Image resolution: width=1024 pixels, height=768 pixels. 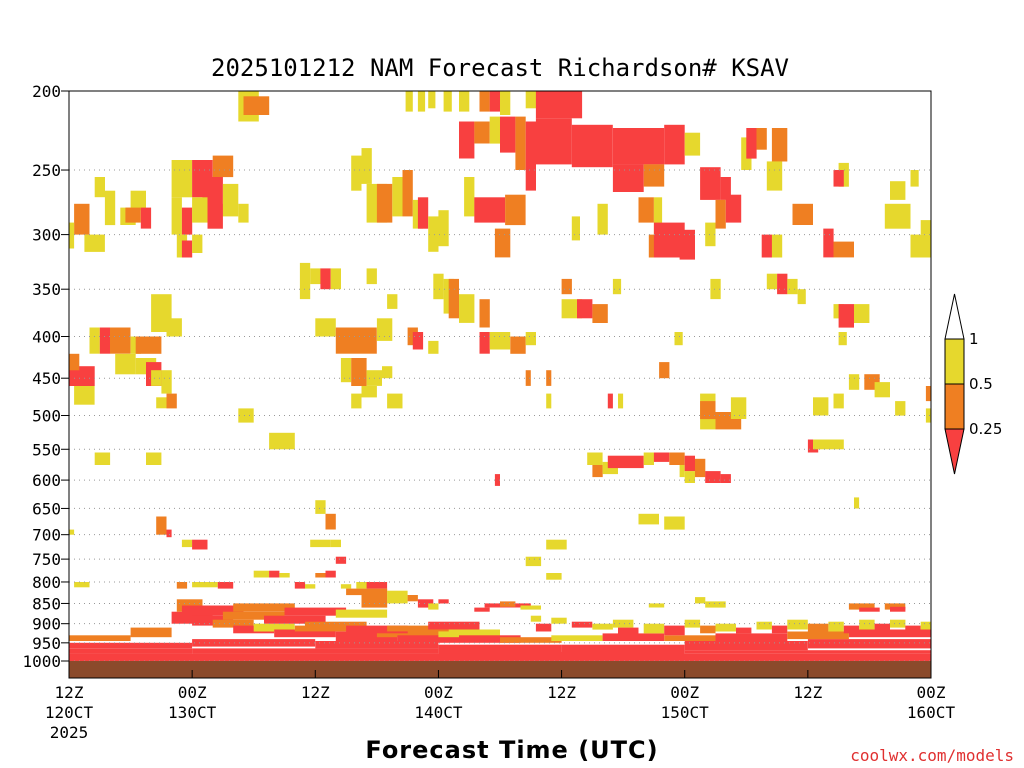 I want to click on x-tick-label: 00Z, so click(x=931, y=692).